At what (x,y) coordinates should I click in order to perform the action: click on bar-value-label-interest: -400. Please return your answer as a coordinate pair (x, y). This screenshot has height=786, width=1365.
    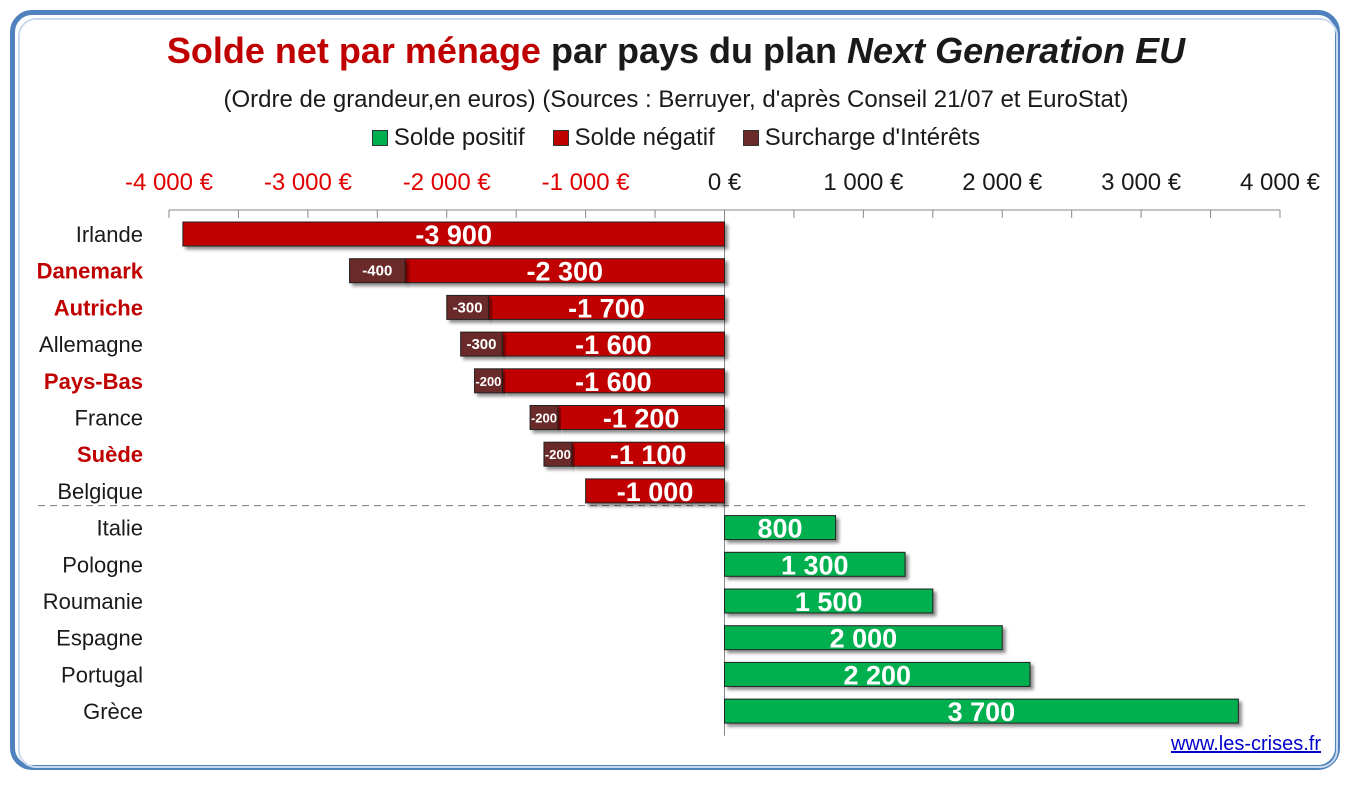
    Looking at the image, I should click on (377, 271).